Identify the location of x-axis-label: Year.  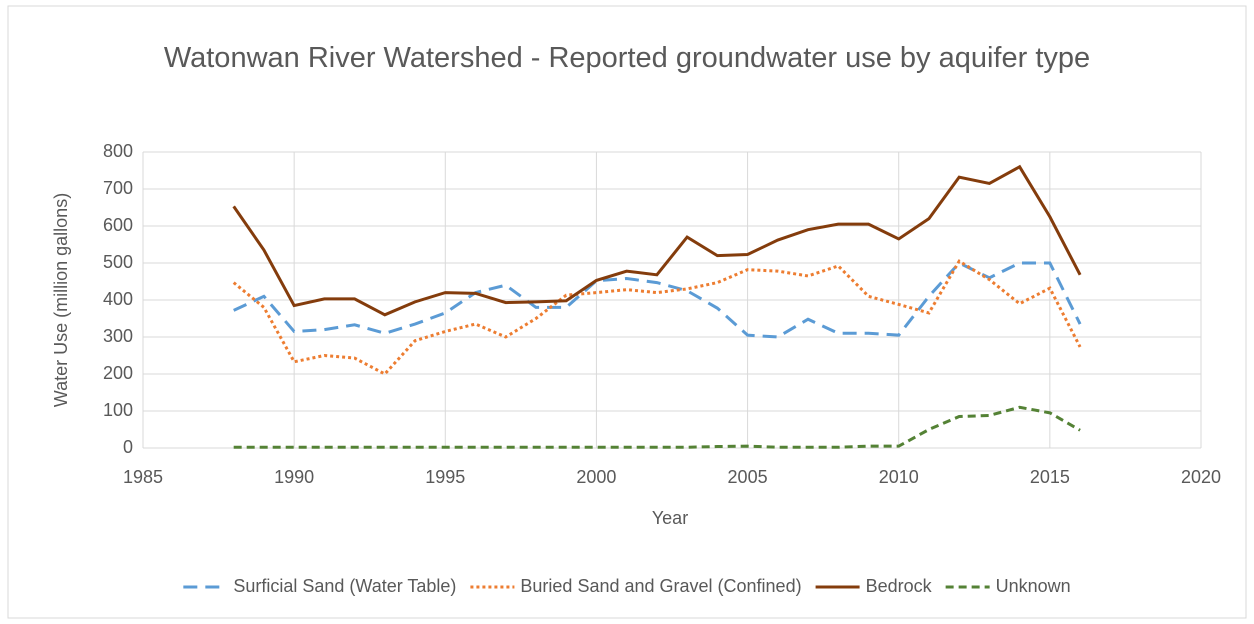
(670, 518).